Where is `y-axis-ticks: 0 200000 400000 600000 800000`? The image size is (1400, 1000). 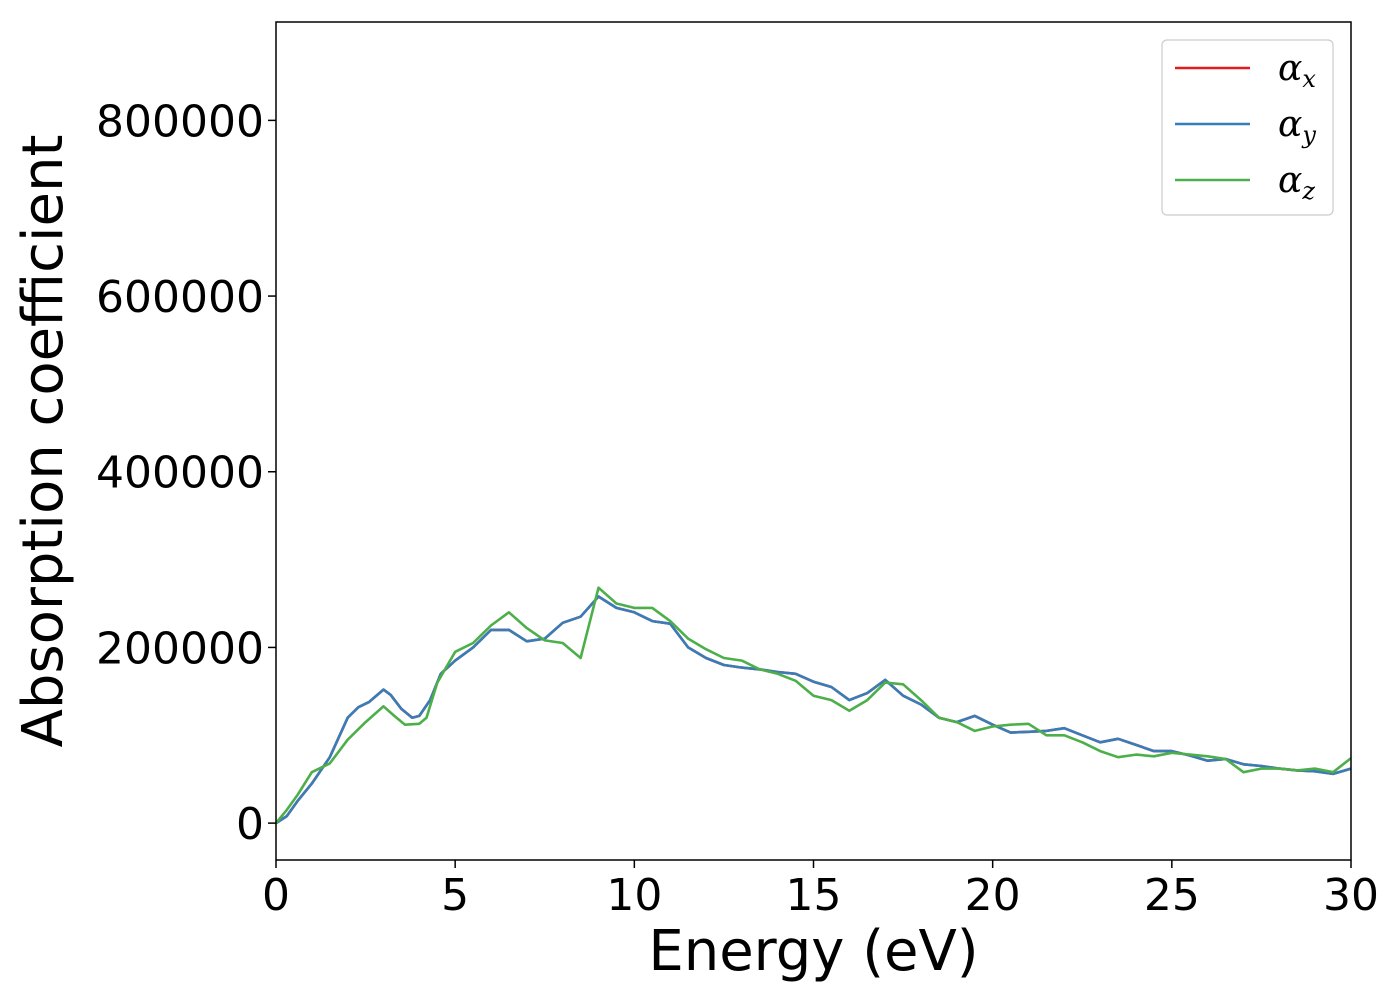
y-axis-ticks: 0 200000 400000 600000 800000 is located at coordinates (186, 473).